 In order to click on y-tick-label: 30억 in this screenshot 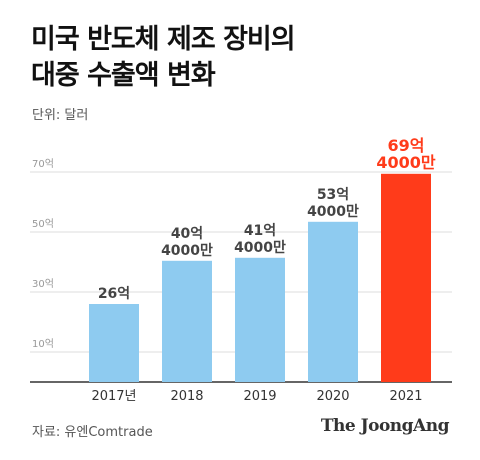, I will do `click(43, 284)`.